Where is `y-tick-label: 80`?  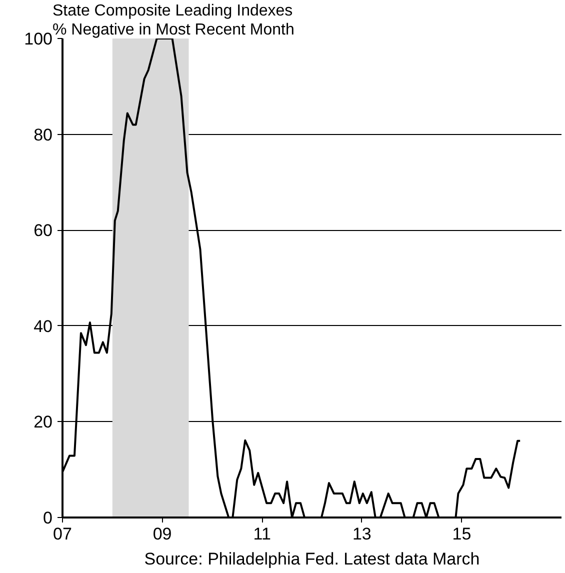
y-tick-label: 80 is located at coordinates (43, 134).